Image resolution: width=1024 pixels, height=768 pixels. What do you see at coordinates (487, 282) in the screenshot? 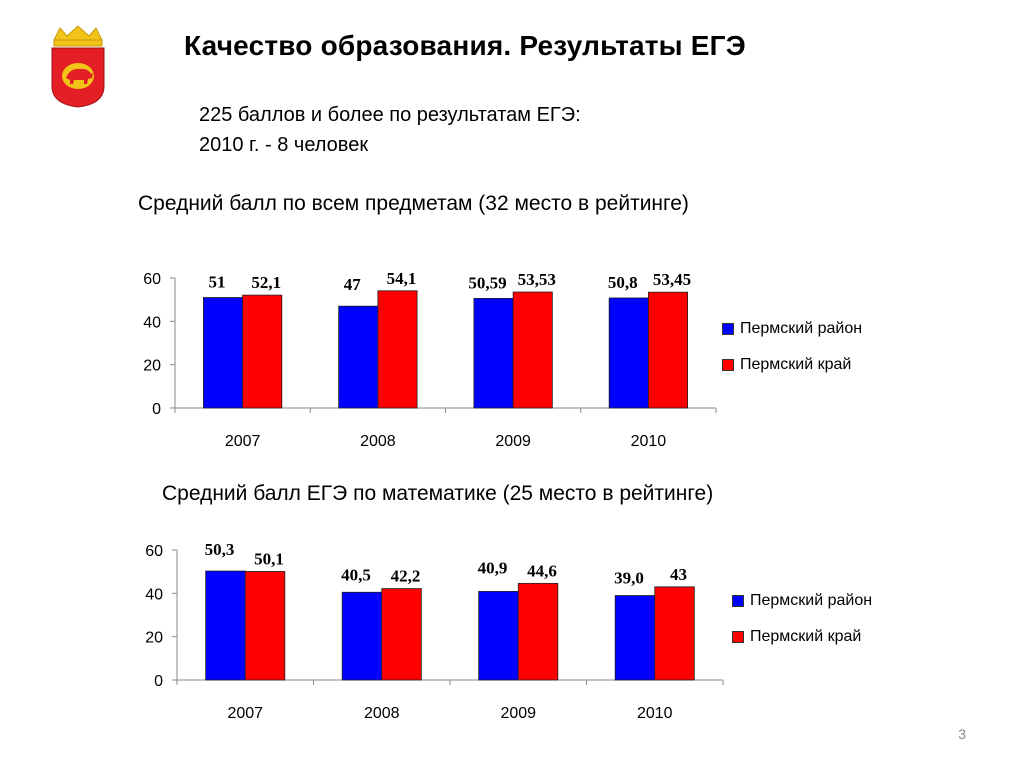
I see `data-label: 50,59` at bounding box center [487, 282].